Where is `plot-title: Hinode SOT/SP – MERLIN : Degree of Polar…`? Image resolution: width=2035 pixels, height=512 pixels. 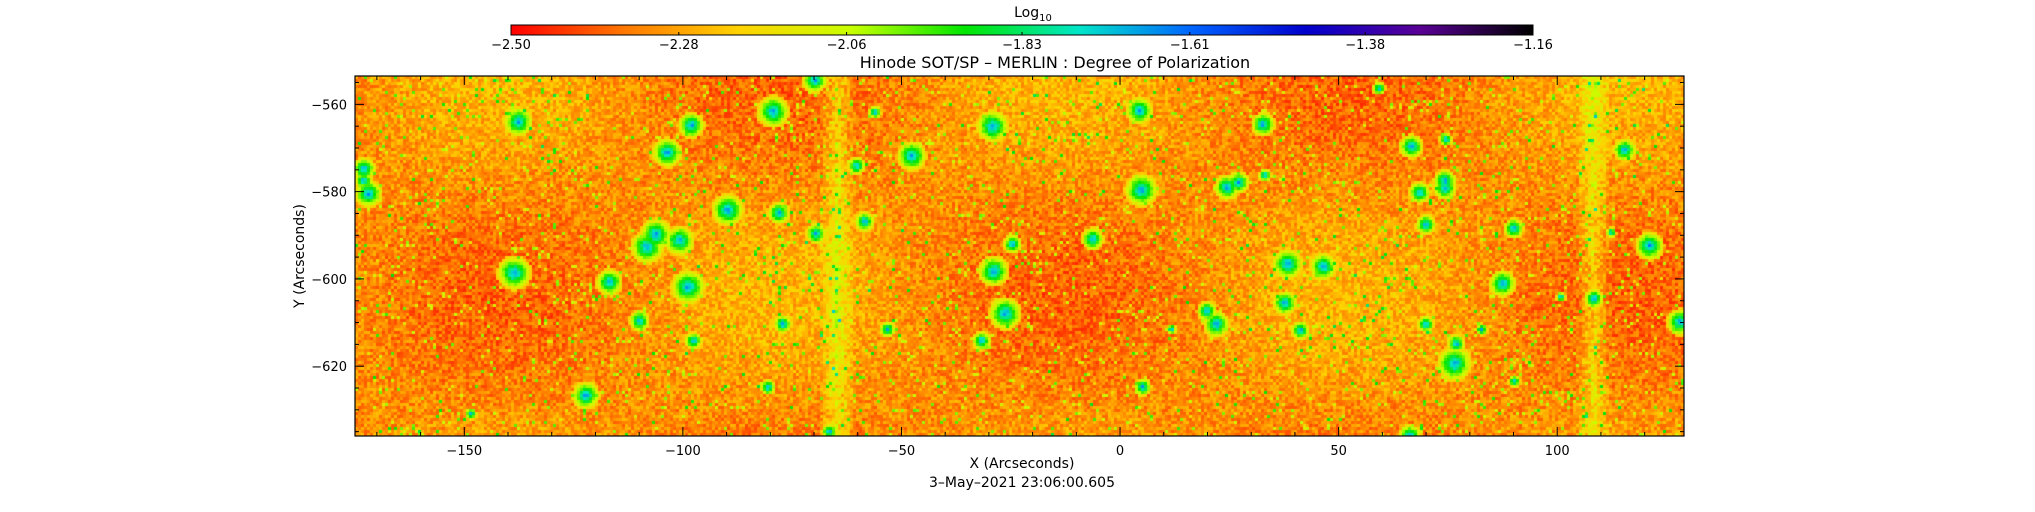 plot-title: Hinode SOT/SP – MERLIN : Degree of Polar… is located at coordinates (1055, 62).